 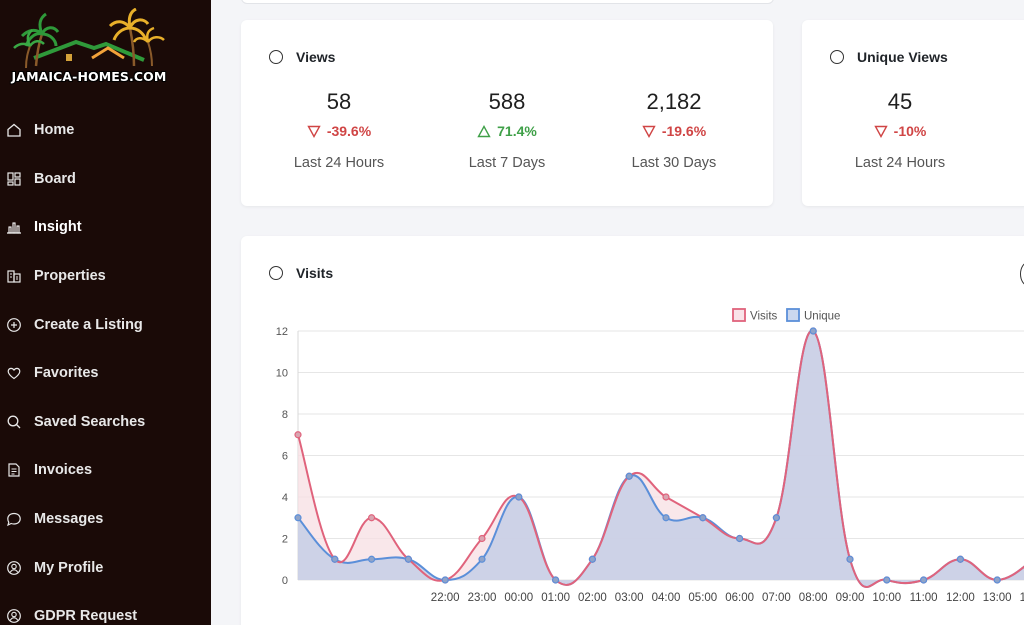 I want to click on triangle-down-icon, so click(x=880, y=131).